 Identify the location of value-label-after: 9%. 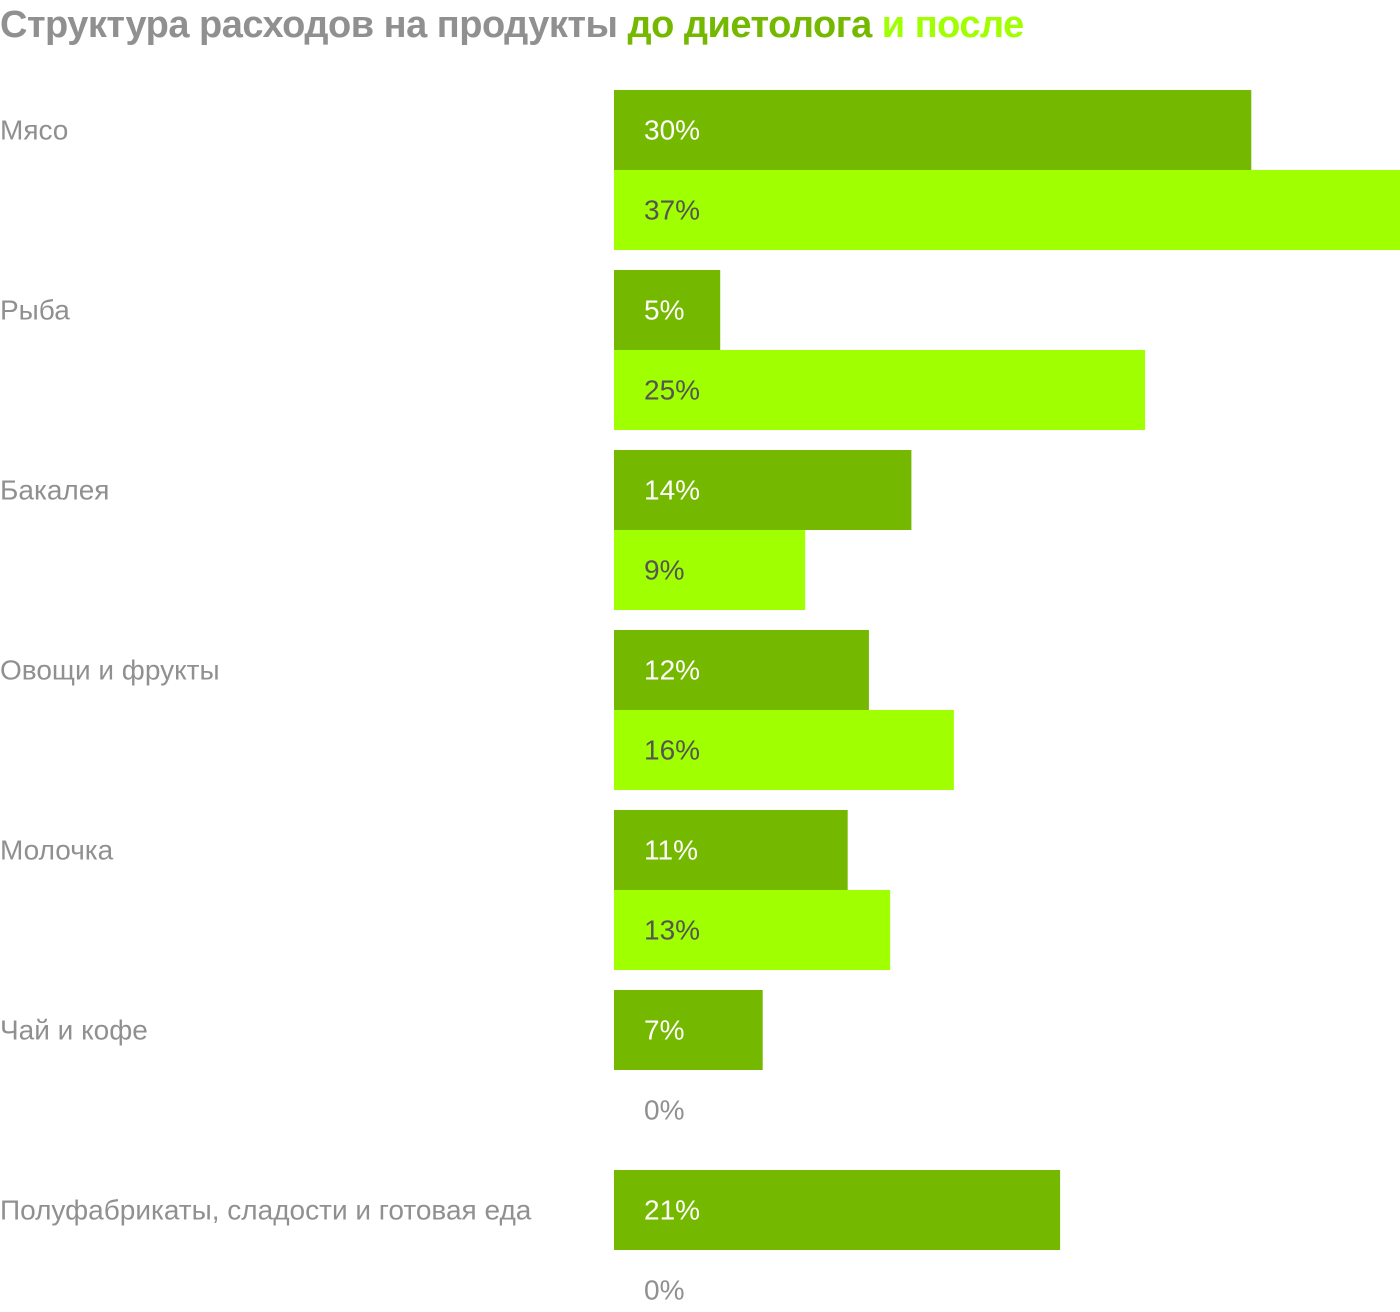
(664, 570).